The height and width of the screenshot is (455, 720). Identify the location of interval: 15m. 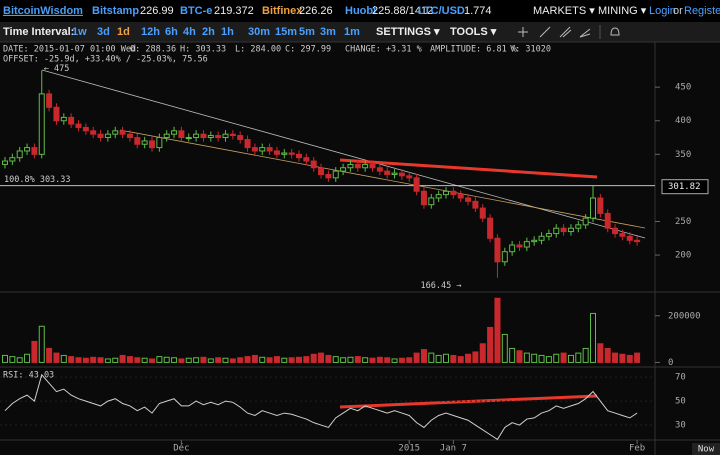
(286, 32).